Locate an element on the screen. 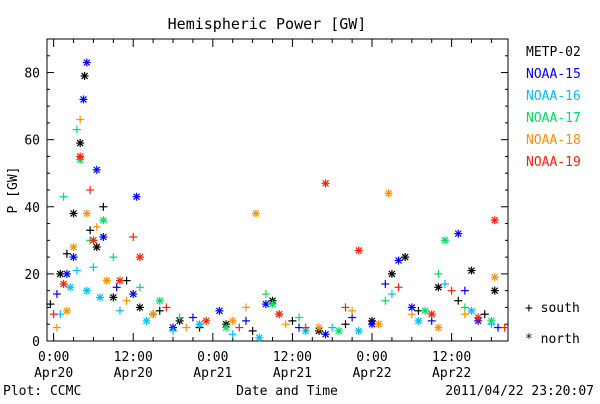 The height and width of the screenshot is (404, 600). legend-entry: NOAA-15 is located at coordinates (553, 74).